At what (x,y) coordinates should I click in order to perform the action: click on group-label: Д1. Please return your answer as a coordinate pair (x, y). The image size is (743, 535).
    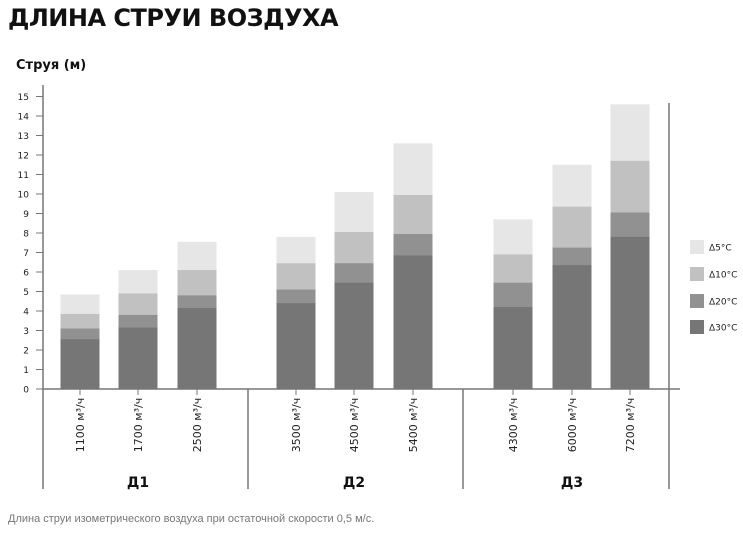
    Looking at the image, I should click on (138, 483).